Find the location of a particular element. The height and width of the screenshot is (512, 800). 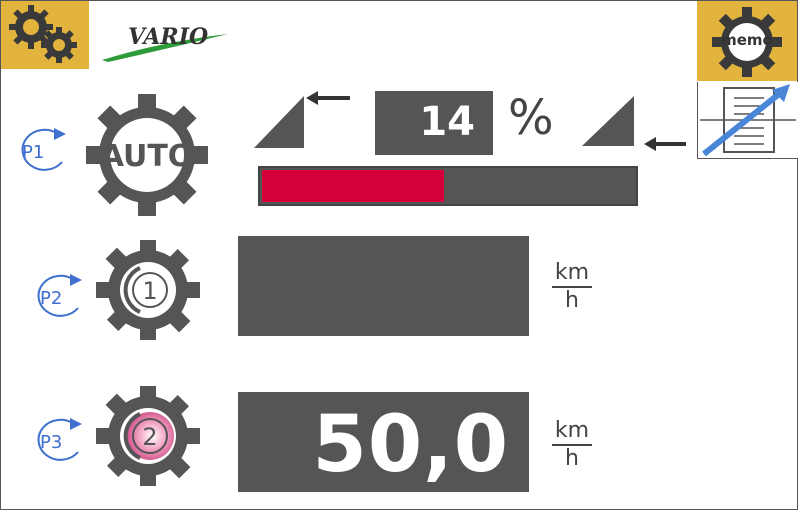

profile-p1-button: P1 is located at coordinates (43, 150).